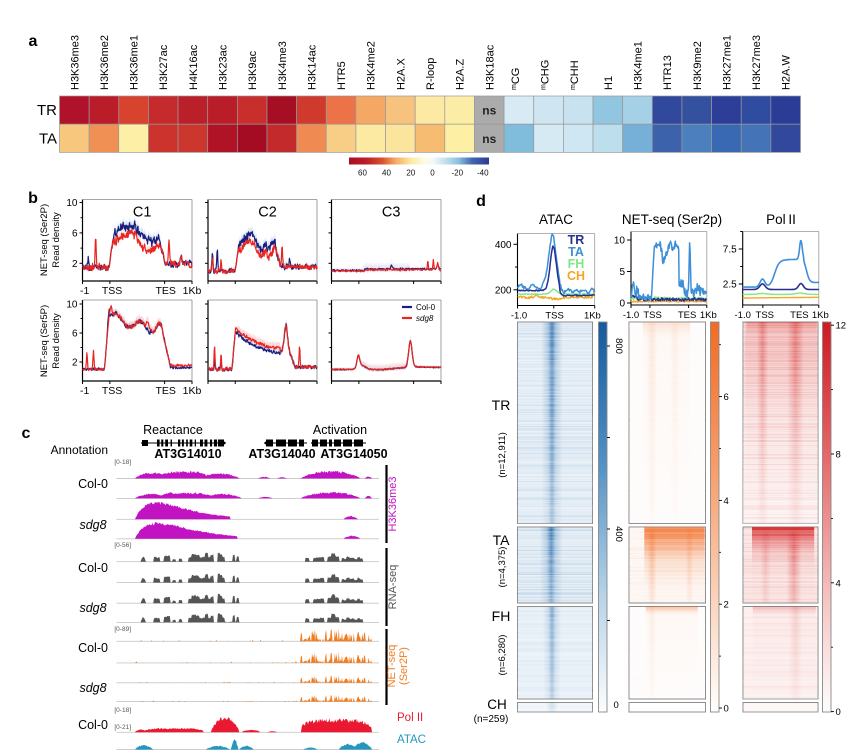 The width and height of the screenshot is (858, 754). Describe the element at coordinates (622, 272) in the screenshot. I see `svg-text: 5` at that location.